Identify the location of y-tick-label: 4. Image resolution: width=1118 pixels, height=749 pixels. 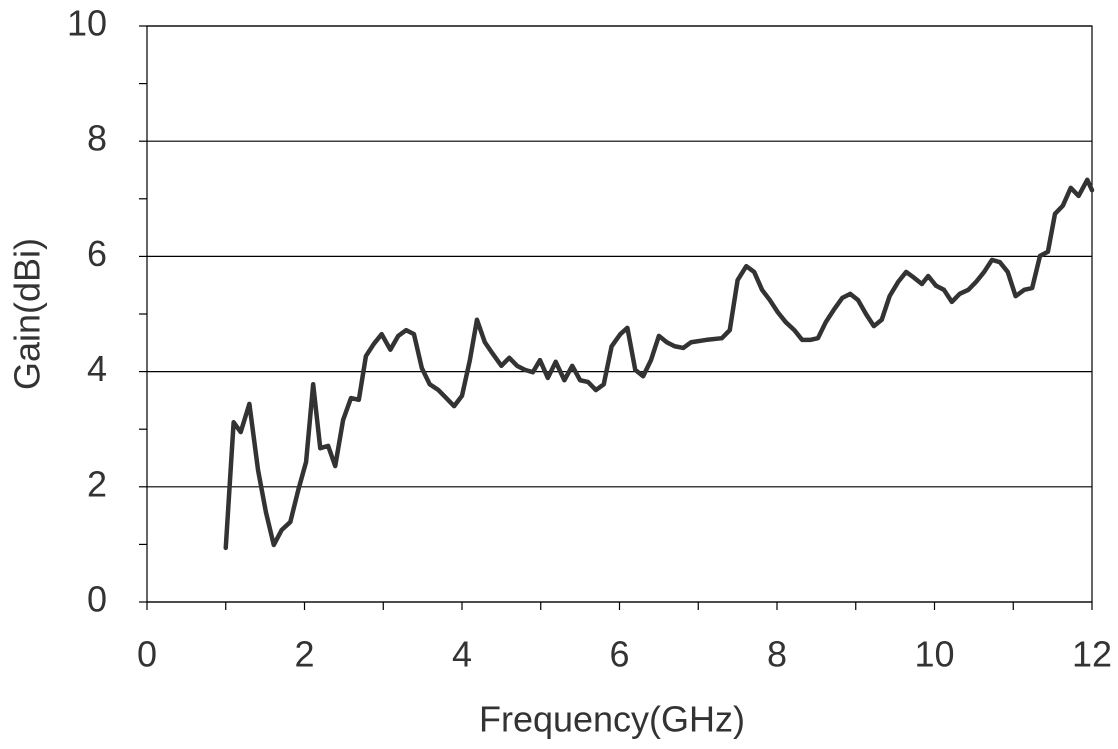
(97, 368).